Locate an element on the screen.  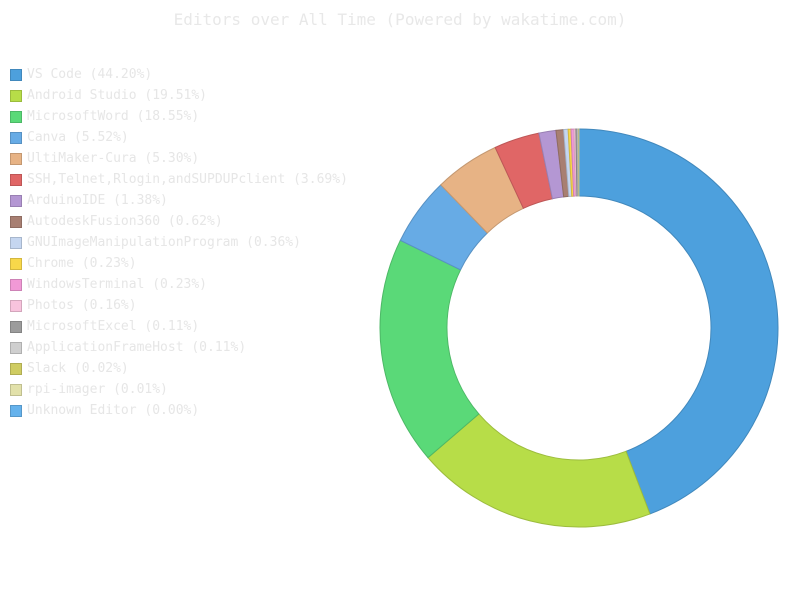
legend-item: MicrosoftWord (18.55%) is located at coordinates (180, 116).